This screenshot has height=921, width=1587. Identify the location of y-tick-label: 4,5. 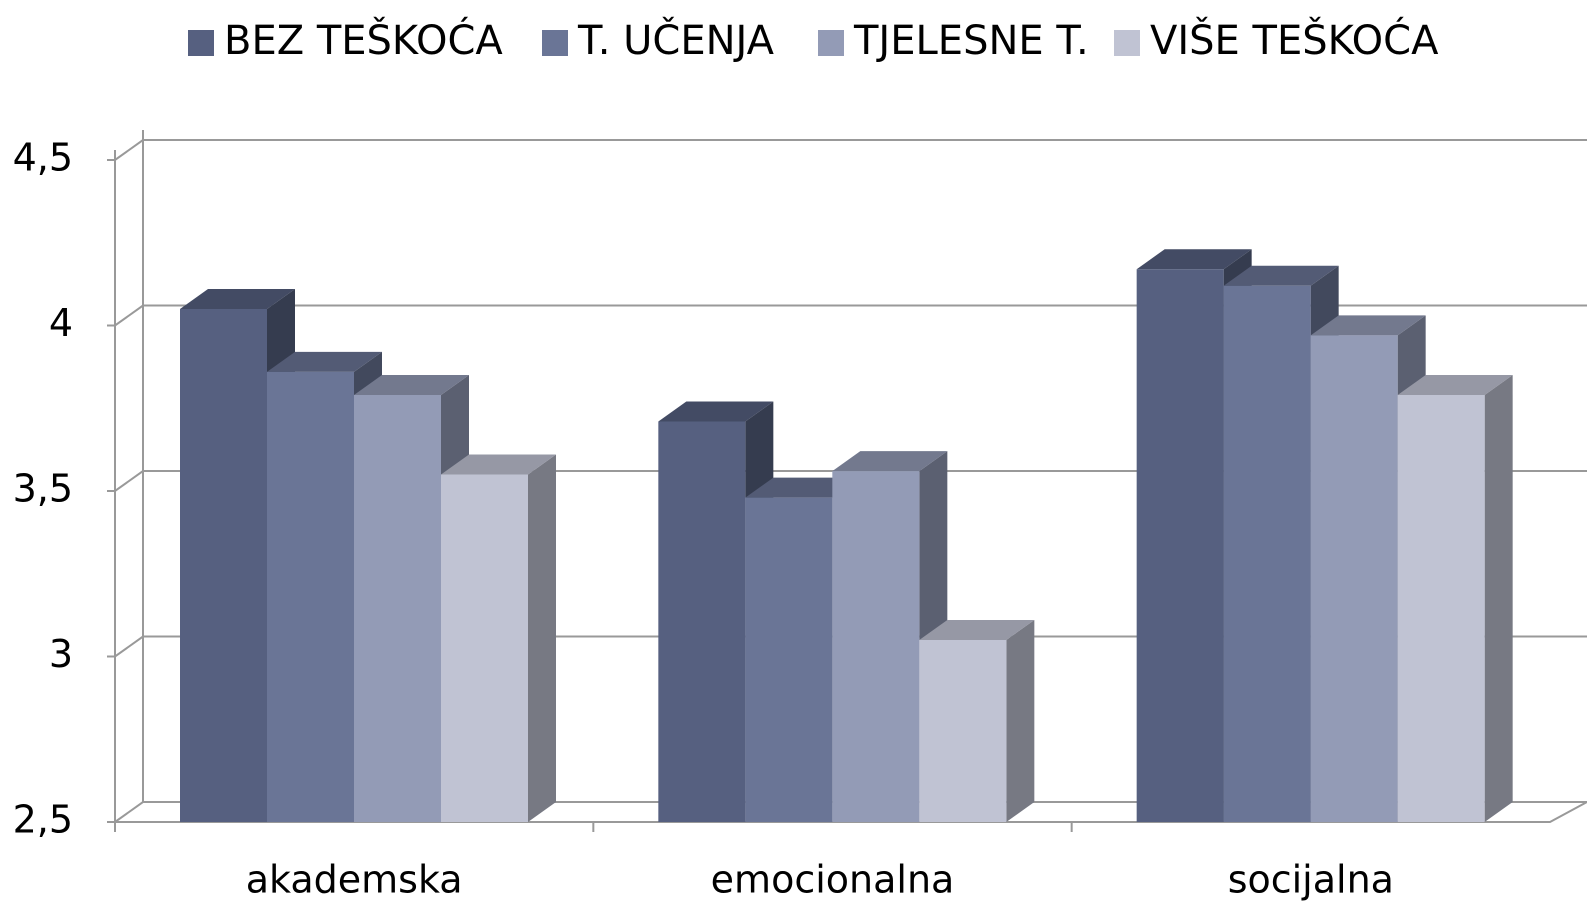
(43, 158).